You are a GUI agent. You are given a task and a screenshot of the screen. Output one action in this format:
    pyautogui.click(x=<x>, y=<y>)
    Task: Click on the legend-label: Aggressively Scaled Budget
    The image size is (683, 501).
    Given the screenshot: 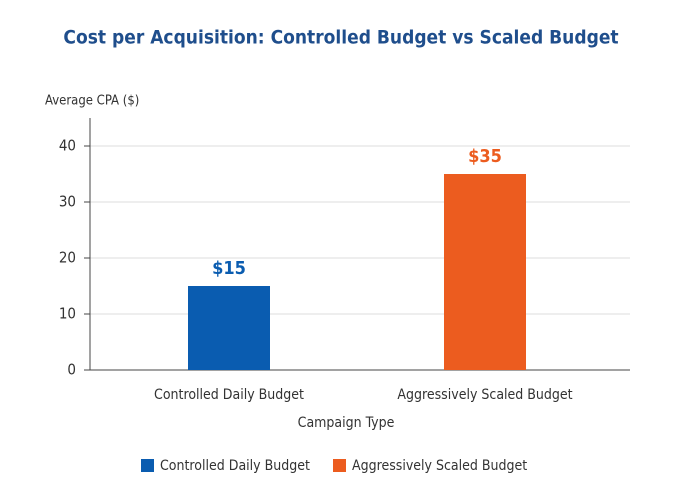 What is the action you would take?
    pyautogui.click(x=439, y=466)
    